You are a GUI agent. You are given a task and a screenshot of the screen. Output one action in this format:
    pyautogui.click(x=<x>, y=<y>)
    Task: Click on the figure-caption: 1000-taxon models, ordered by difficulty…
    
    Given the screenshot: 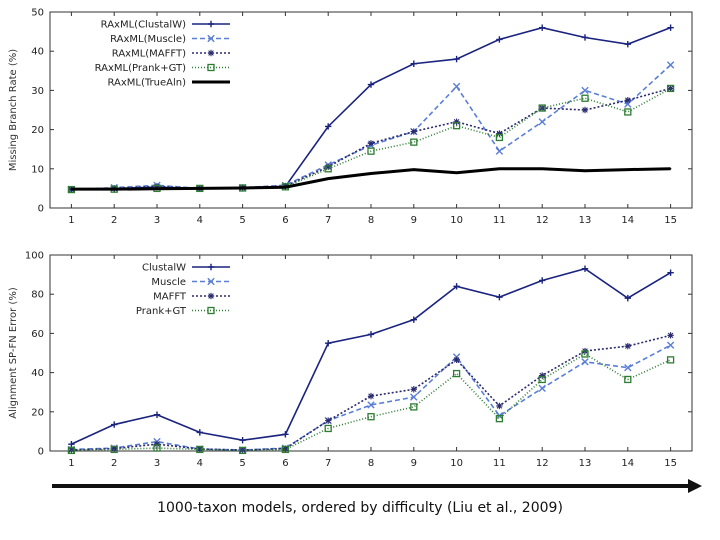 What is the action you would take?
    pyautogui.click(x=360, y=508)
    